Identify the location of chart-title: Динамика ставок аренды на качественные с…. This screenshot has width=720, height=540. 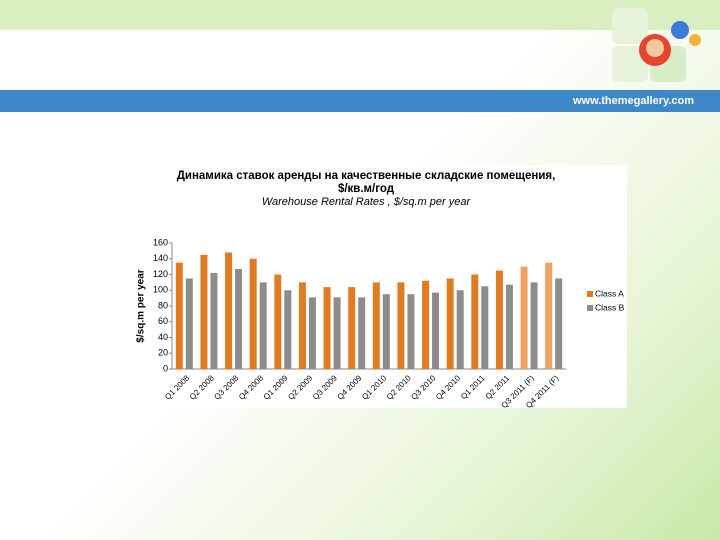
(366, 176).